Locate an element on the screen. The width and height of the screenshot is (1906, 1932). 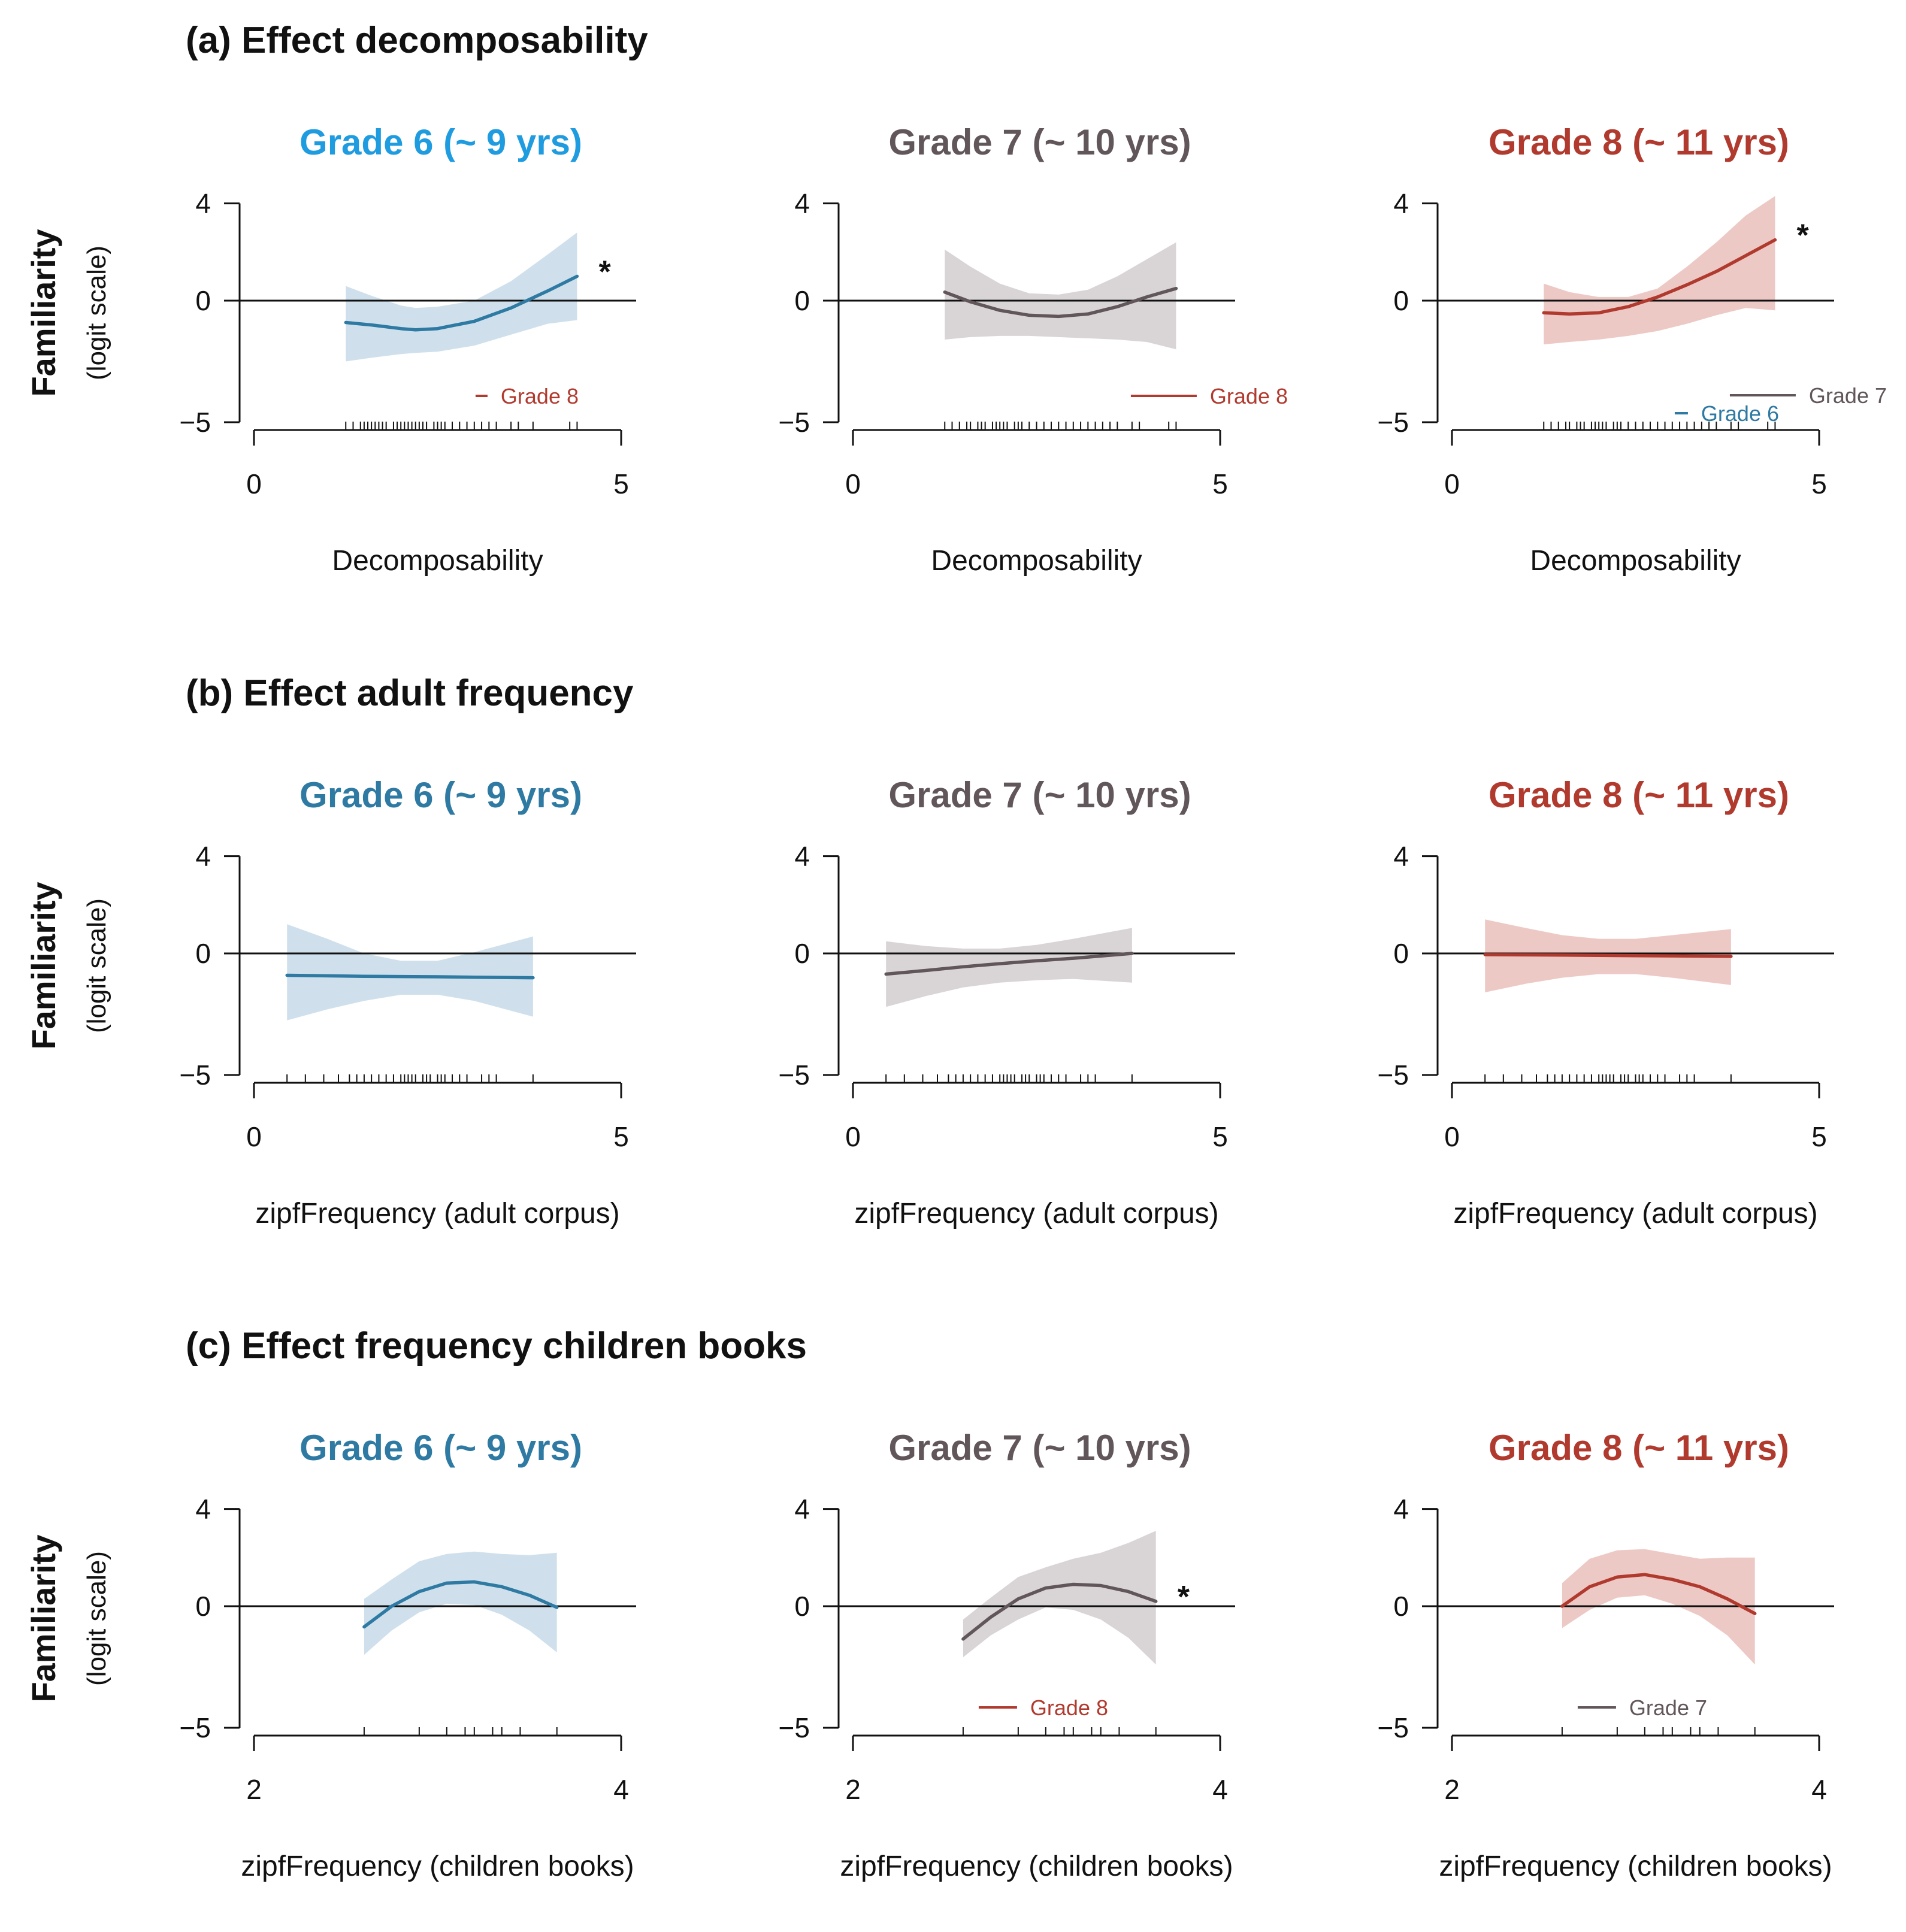
section-title: (a) Effect decomposability is located at coordinates (417, 40).